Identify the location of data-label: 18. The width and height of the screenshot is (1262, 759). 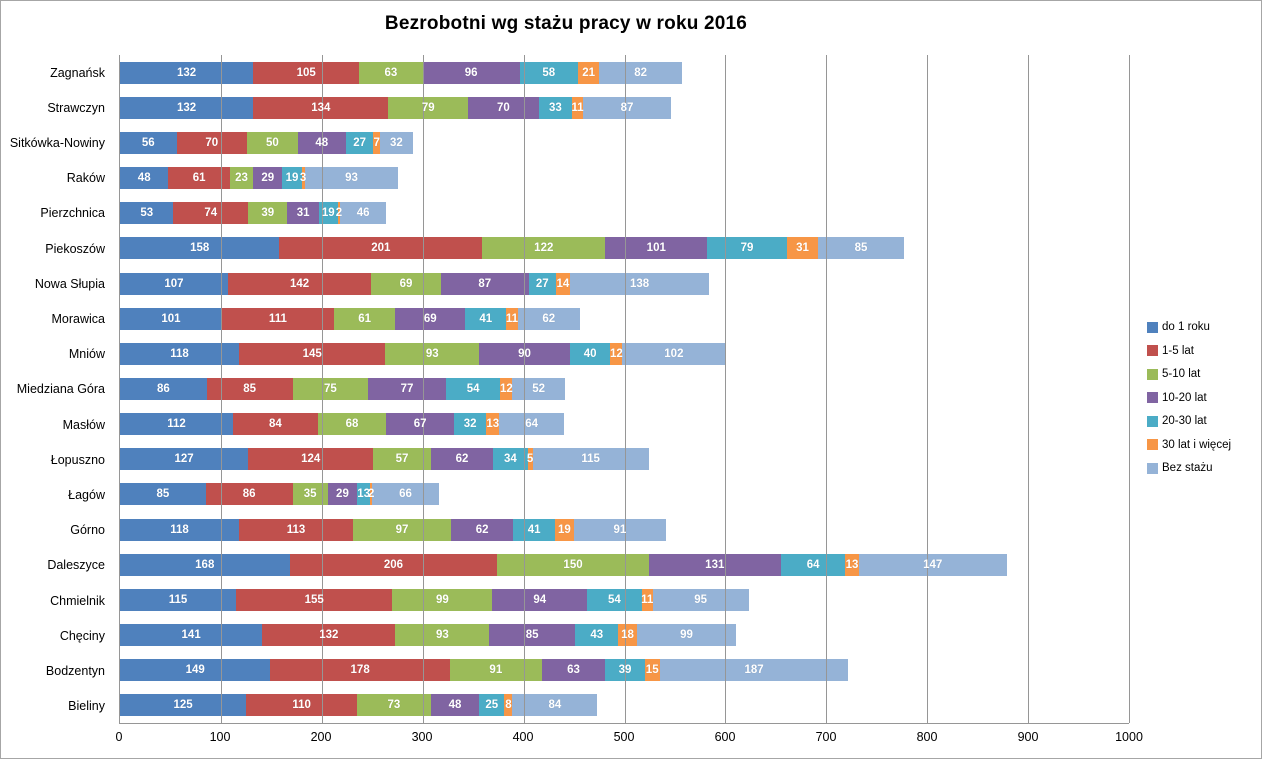
(627, 635).